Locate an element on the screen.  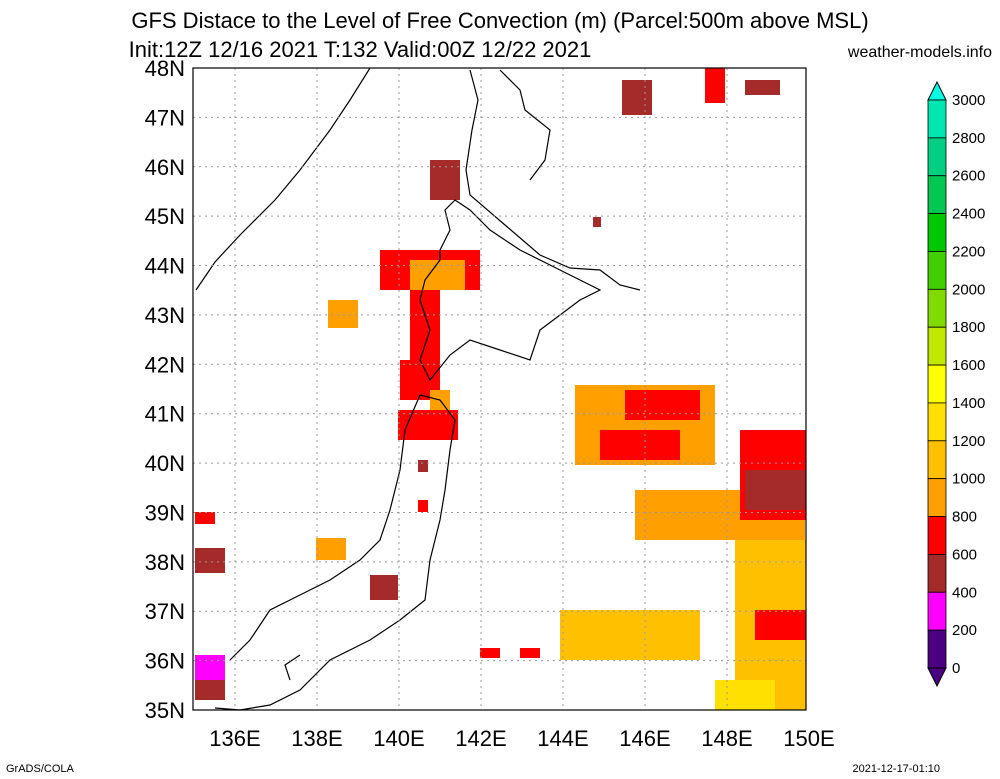
lat-label: 40N is located at coordinates (165, 463).